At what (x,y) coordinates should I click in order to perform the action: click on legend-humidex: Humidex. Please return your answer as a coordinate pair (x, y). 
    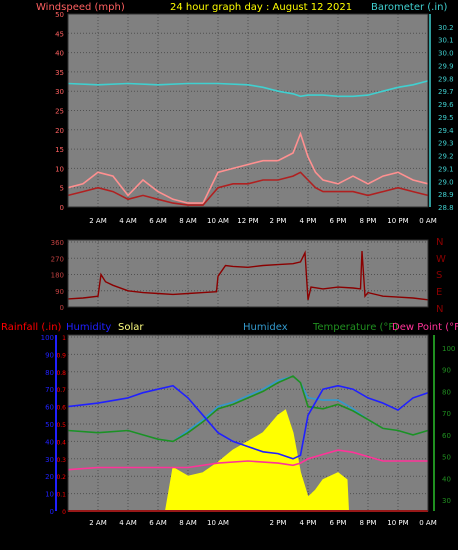
    Looking at the image, I should click on (265, 327).